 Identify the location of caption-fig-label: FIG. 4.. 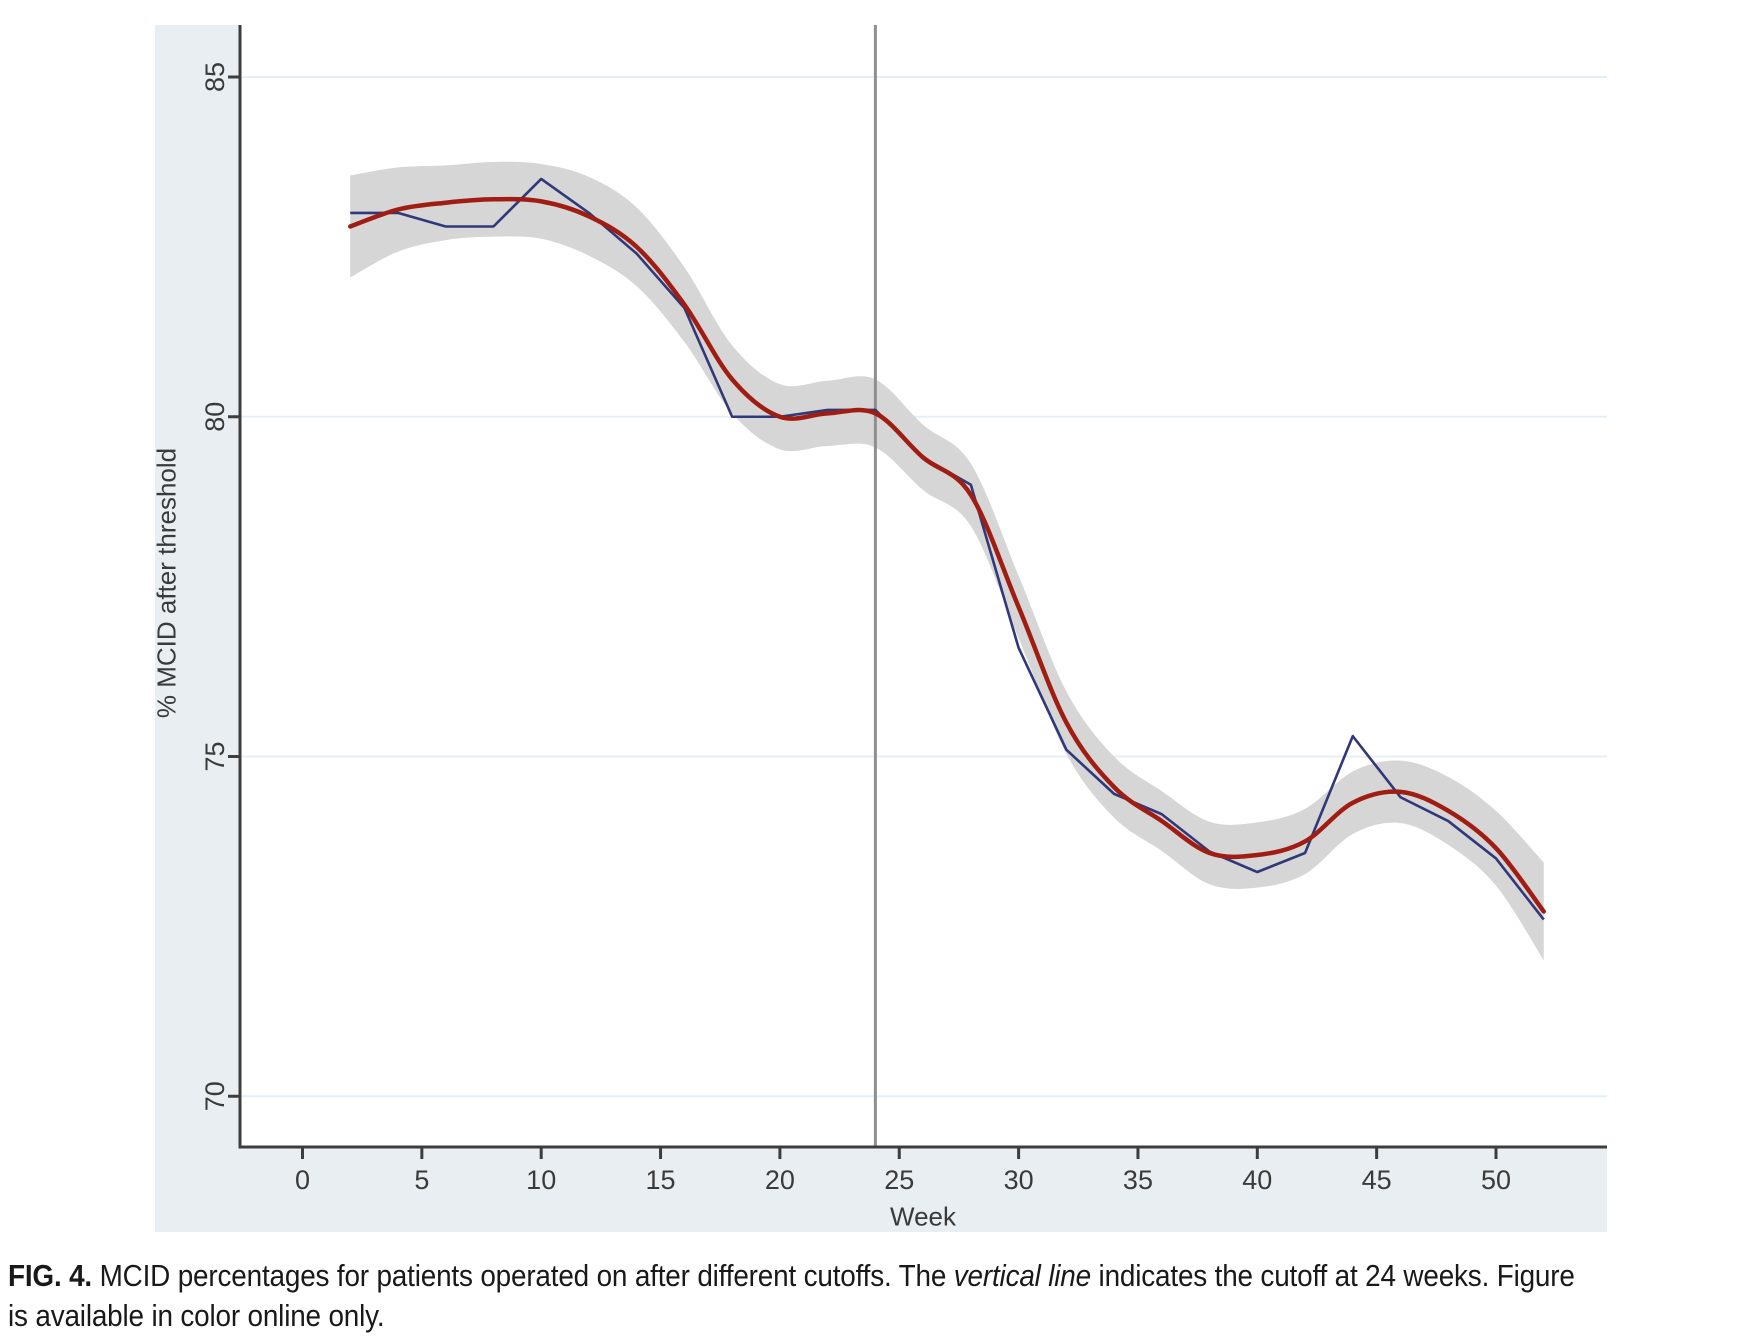
(50, 1275).